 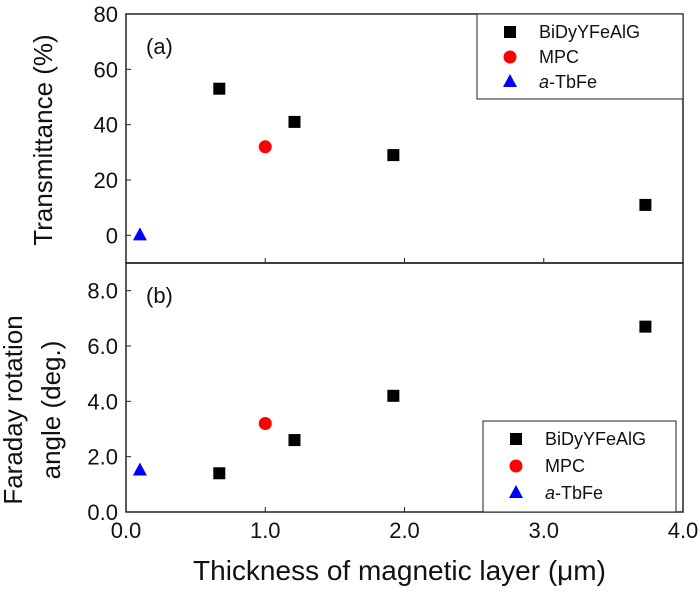 What do you see at coordinates (106, 125) in the screenshot?
I see `y-tick-label: 40` at bounding box center [106, 125].